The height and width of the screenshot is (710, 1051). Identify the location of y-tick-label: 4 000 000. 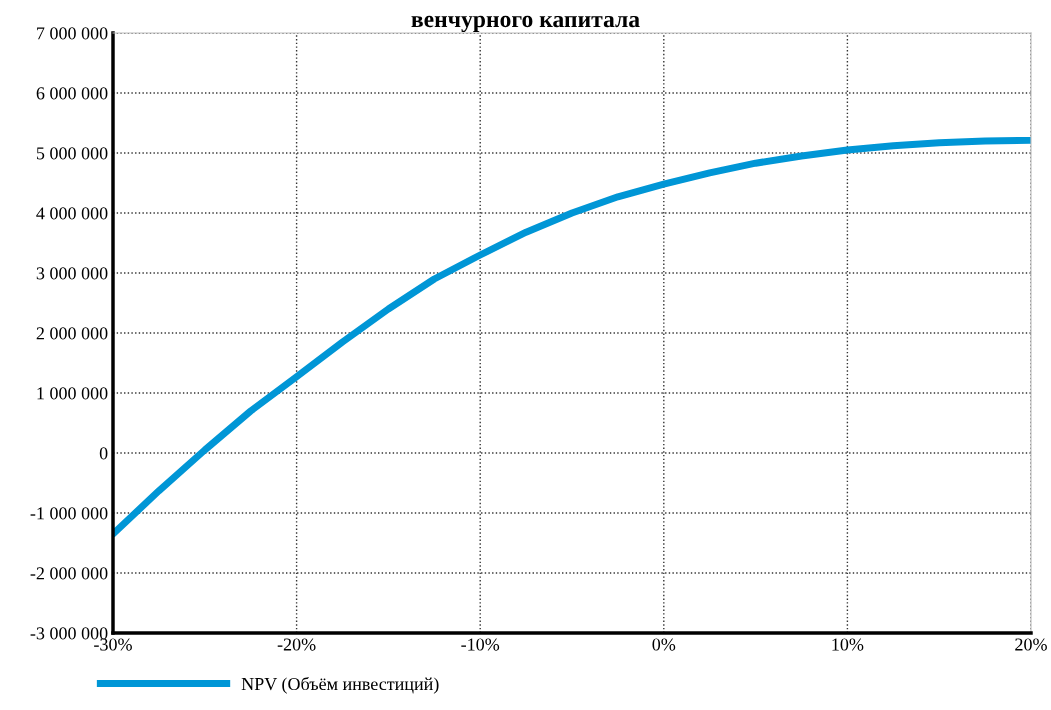
(72, 213).